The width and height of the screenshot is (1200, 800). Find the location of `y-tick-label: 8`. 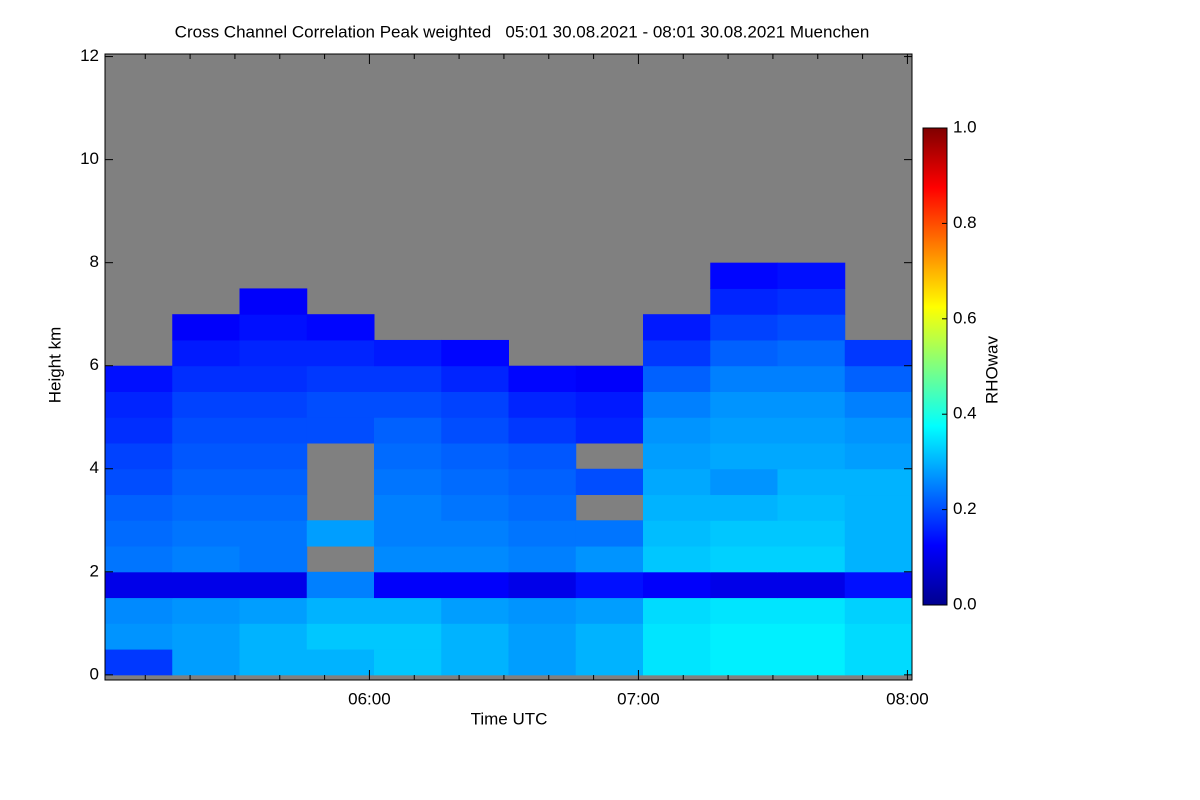

y-tick-label: 8 is located at coordinates (94, 261).